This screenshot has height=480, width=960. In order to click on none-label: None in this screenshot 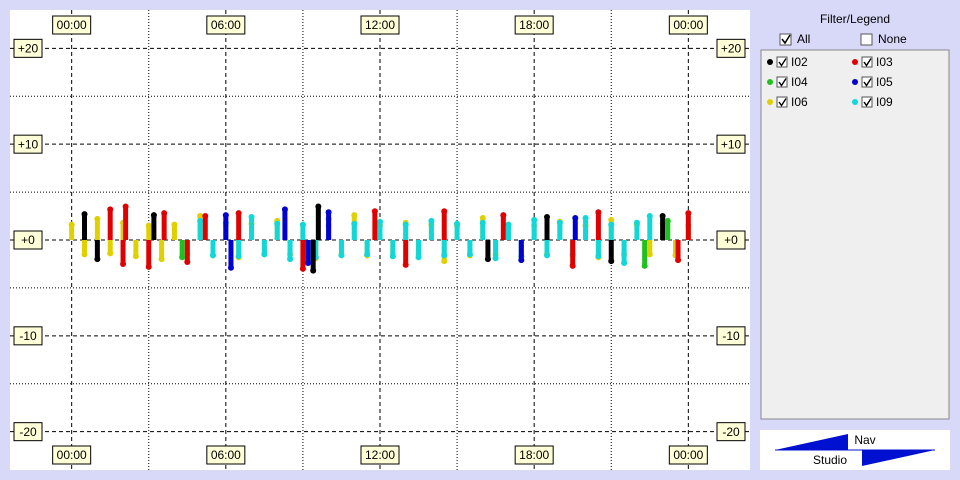, I will do `click(892, 39)`.